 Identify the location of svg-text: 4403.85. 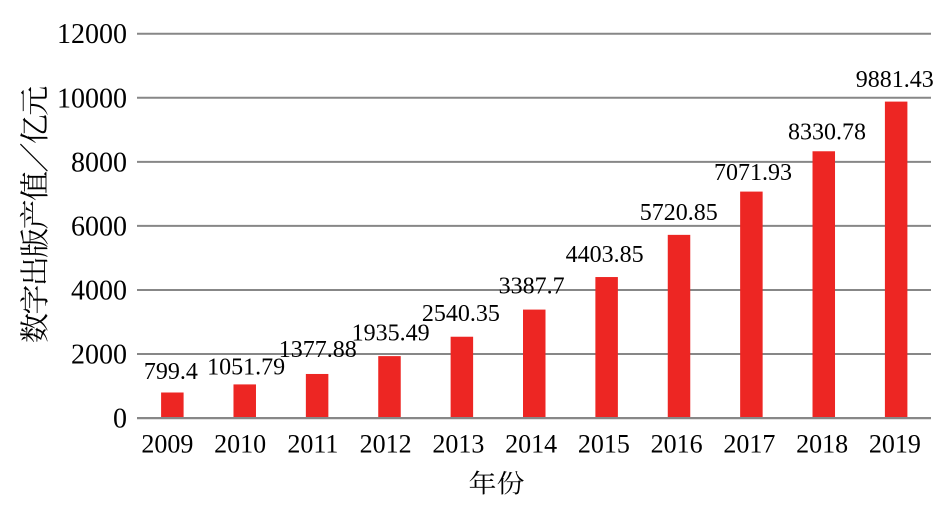
(605, 255).